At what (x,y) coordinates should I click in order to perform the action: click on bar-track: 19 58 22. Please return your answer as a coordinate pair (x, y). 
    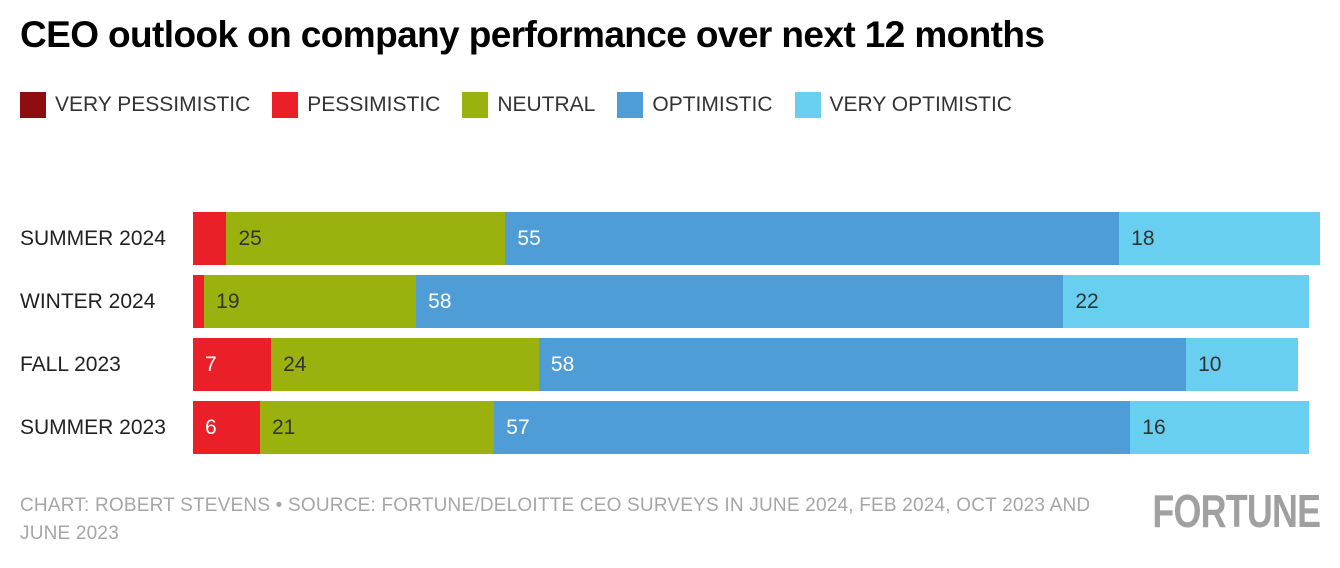
    Looking at the image, I should click on (756, 301).